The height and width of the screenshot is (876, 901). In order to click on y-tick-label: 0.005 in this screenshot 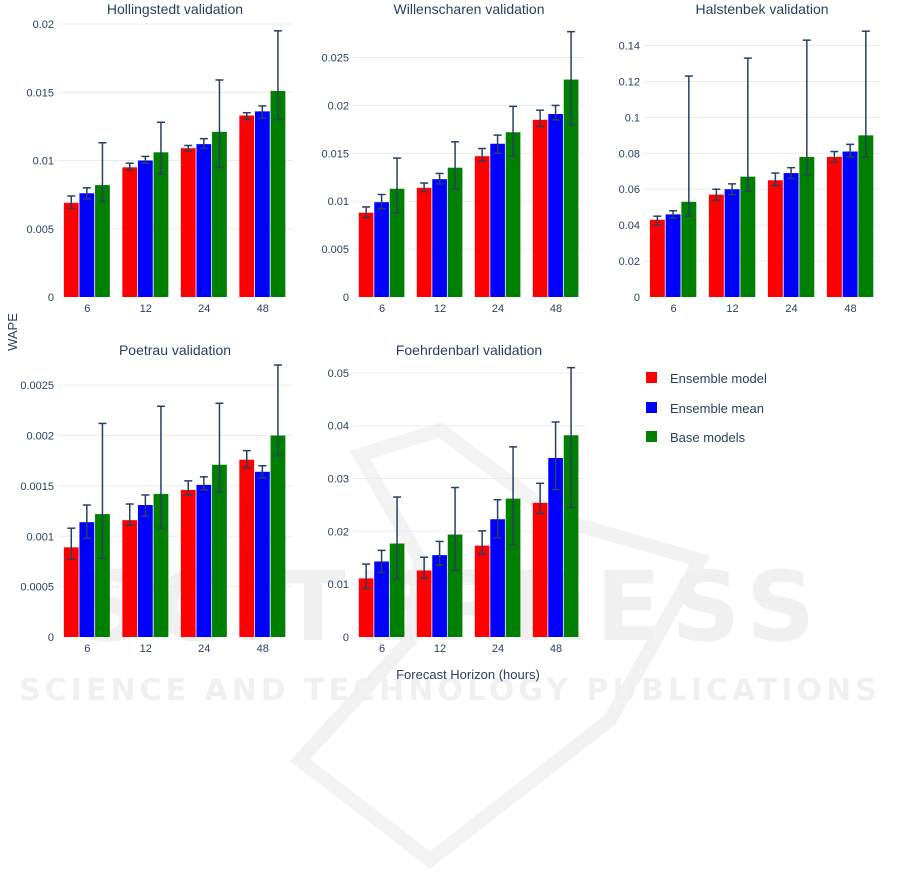, I will do `click(335, 250)`.